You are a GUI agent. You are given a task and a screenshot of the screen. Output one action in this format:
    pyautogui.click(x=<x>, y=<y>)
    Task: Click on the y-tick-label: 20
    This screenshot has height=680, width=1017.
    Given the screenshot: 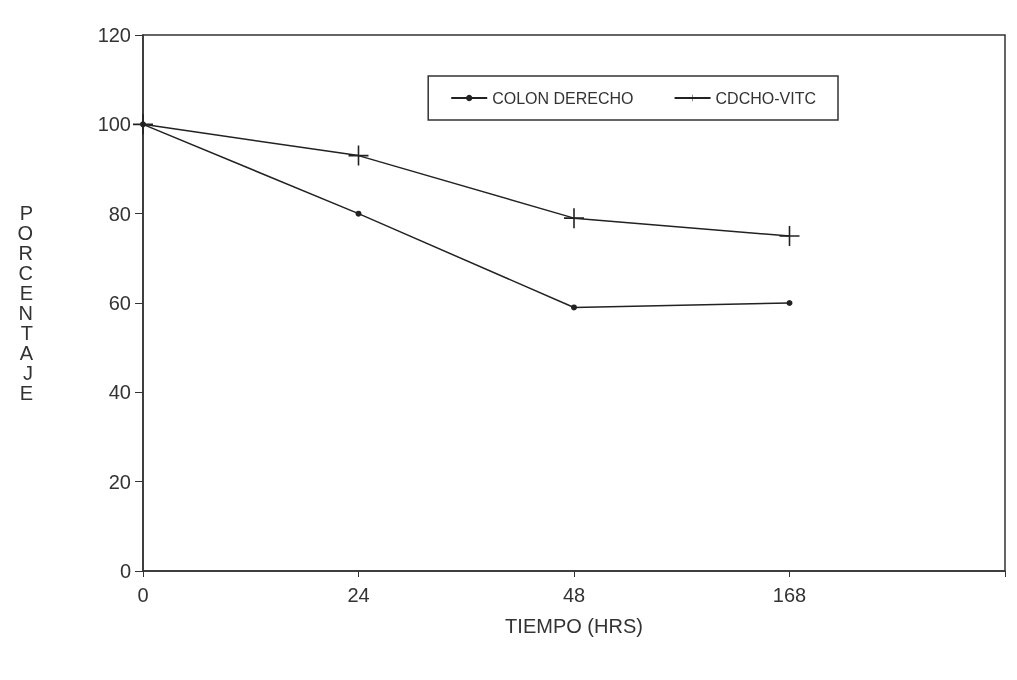 What is the action you would take?
    pyautogui.click(x=119, y=481)
    